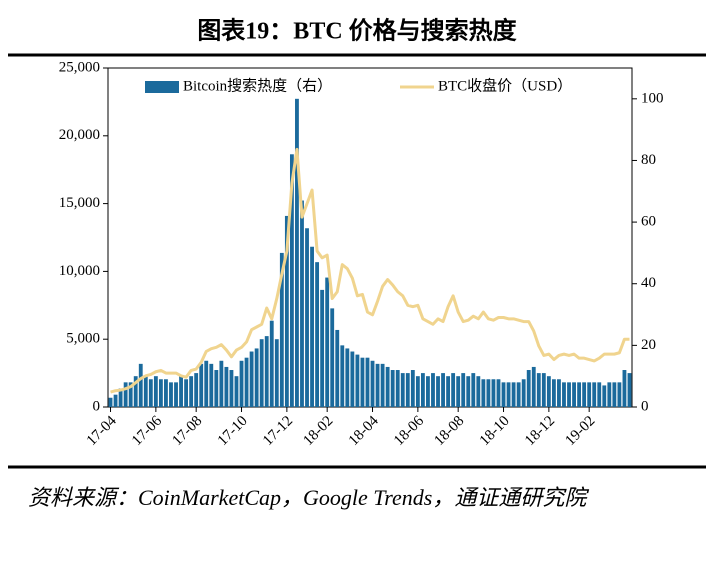 The width and height of the screenshot is (714, 566). Describe the element at coordinates (648, 160) in the screenshot. I see `y2-tick-label: 80` at that location.